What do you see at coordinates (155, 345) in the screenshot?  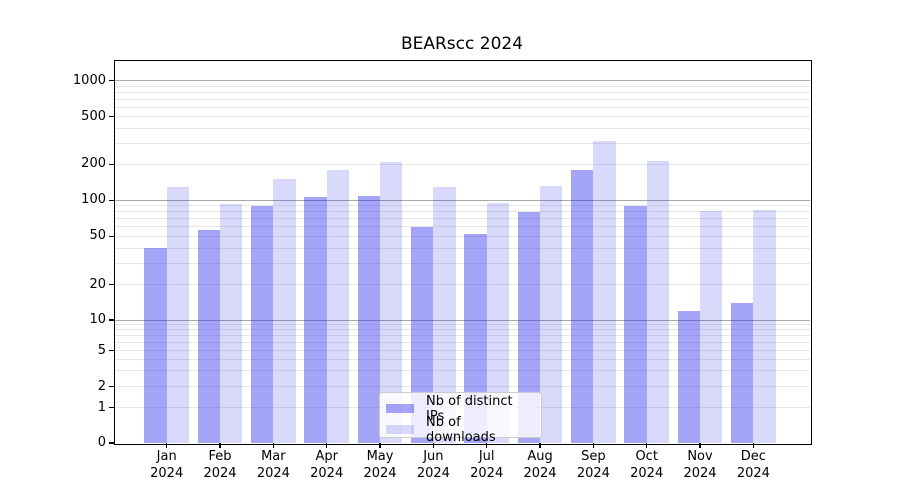 I see `bar-ips-jan` at bounding box center [155, 345].